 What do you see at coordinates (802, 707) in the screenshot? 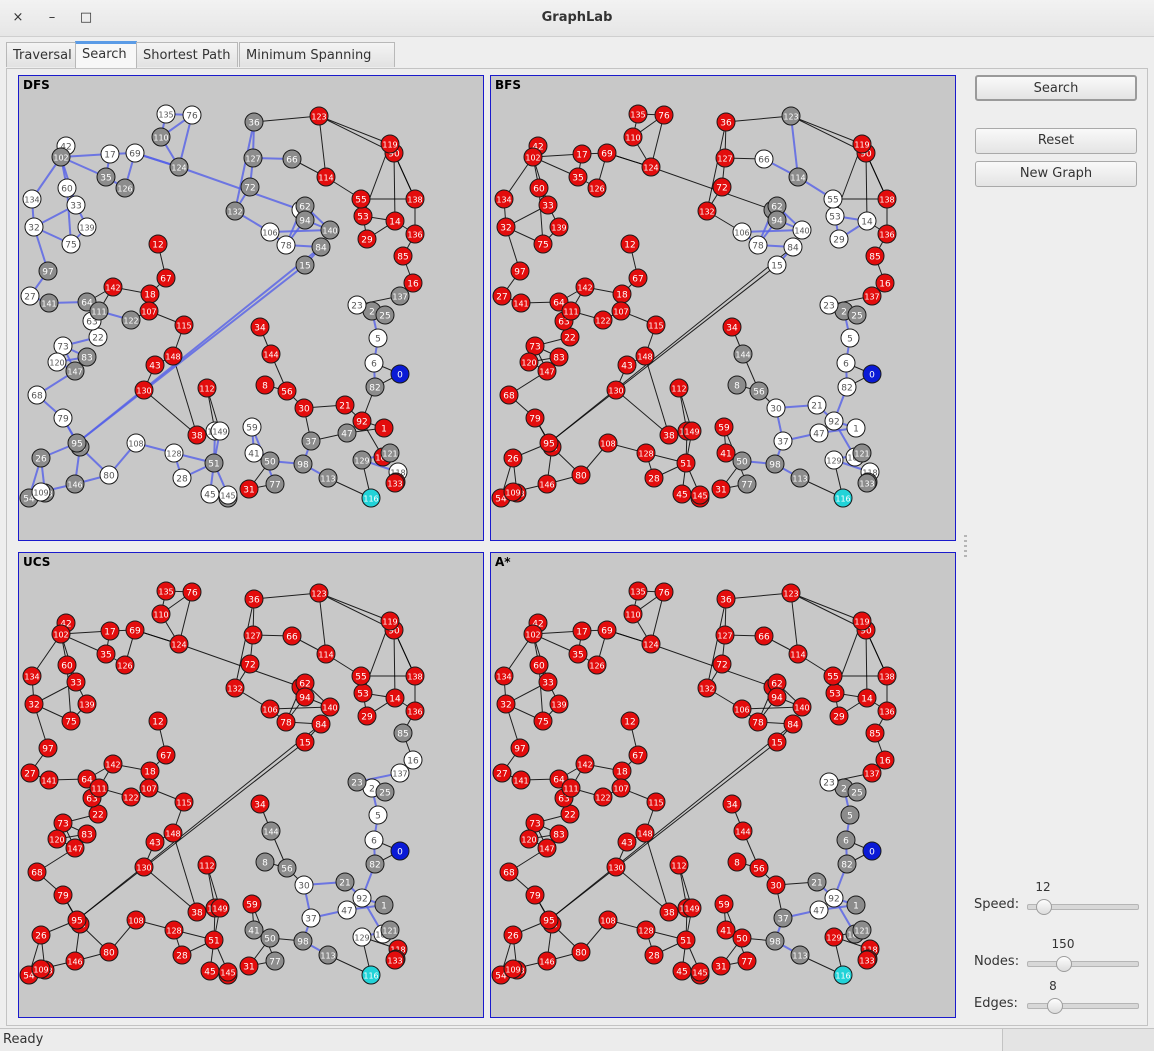
I see `graph-node: 140` at bounding box center [802, 707].